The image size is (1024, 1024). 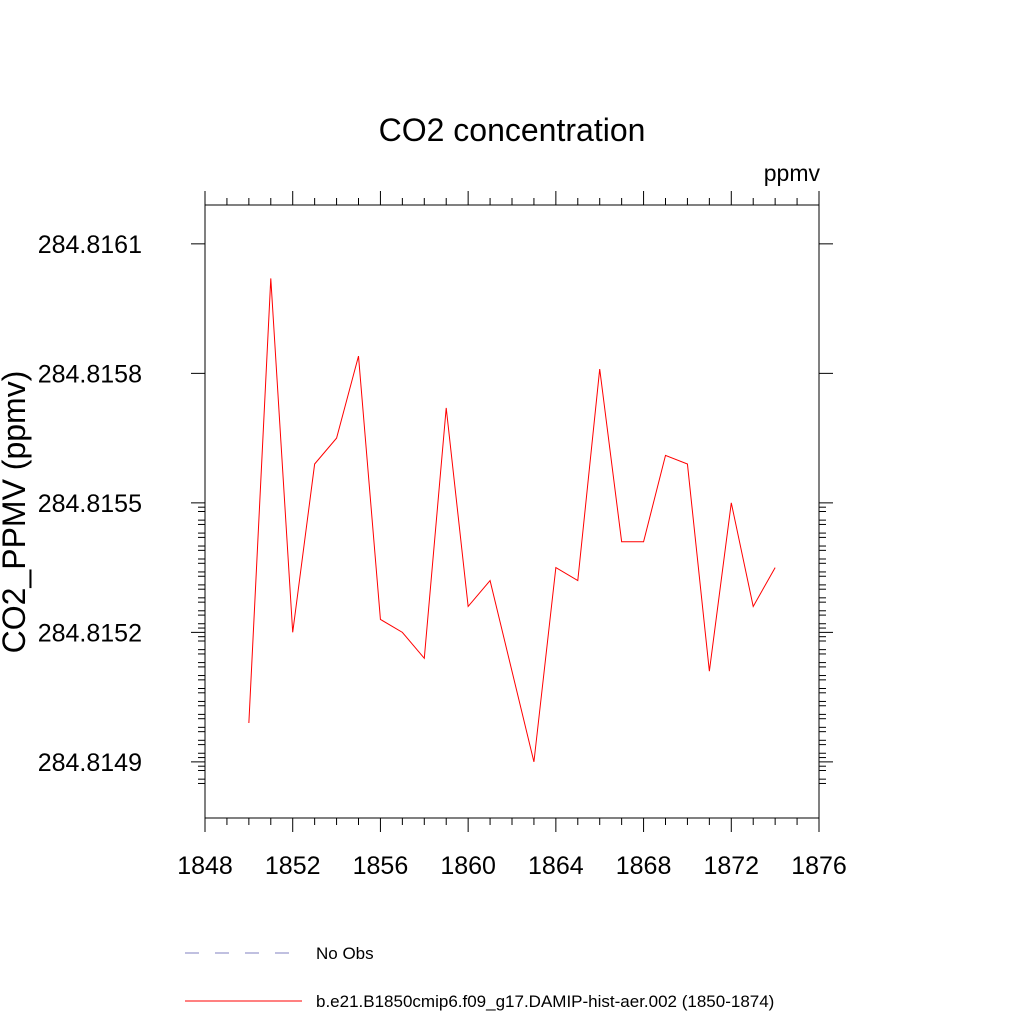 I want to click on x-tick-label: 1876, so click(x=819, y=866).